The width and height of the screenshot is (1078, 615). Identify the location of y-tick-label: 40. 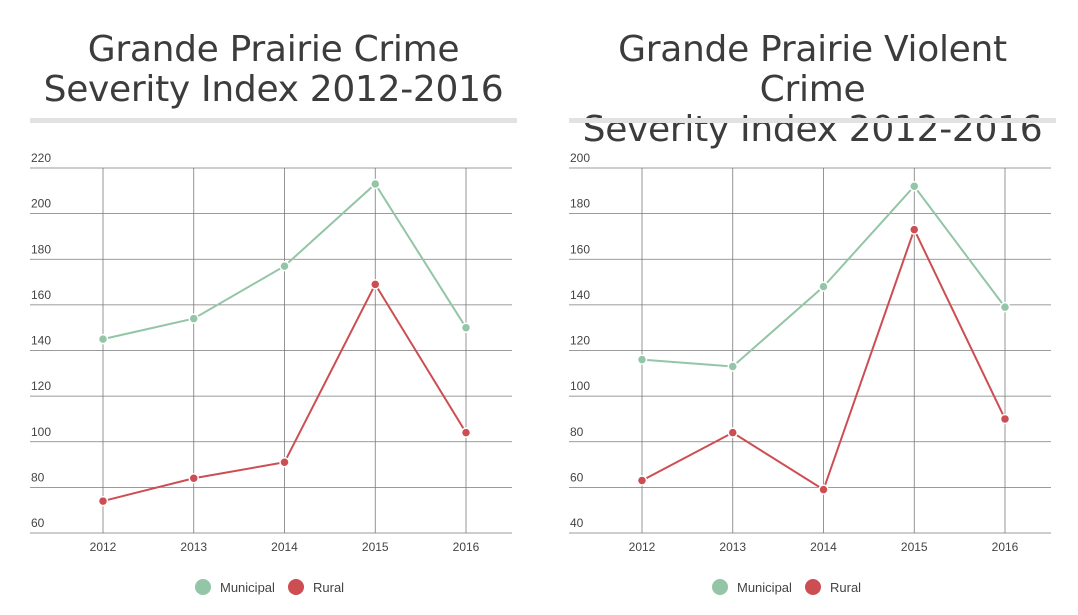
(577, 523).